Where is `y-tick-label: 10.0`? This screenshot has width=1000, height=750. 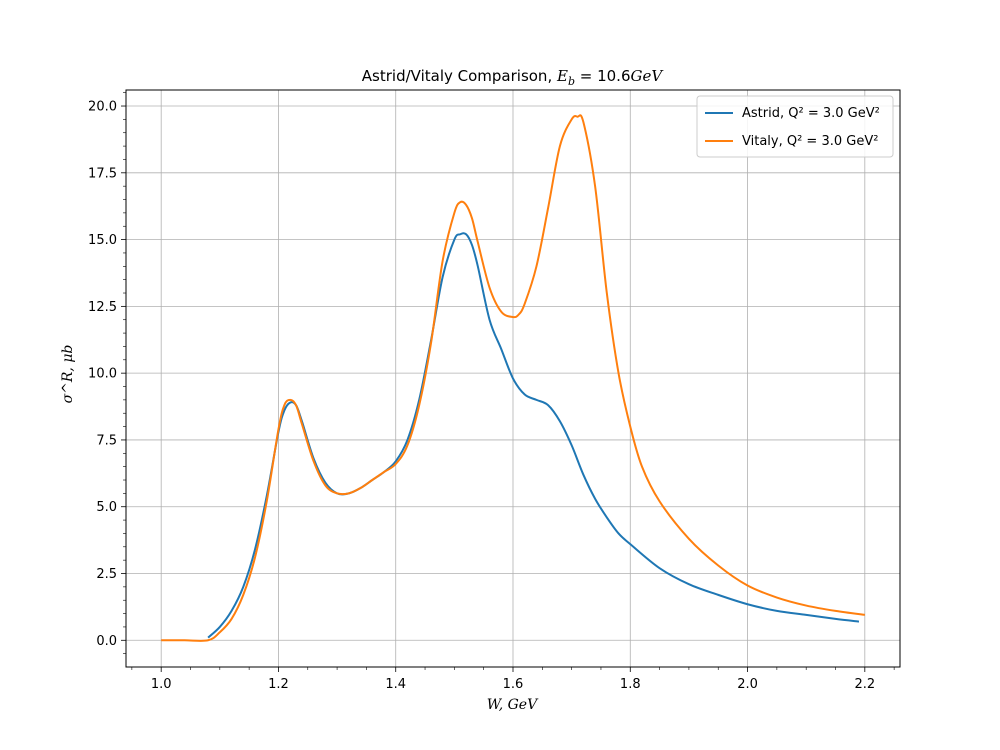
y-tick-label: 10.0 is located at coordinates (102, 374).